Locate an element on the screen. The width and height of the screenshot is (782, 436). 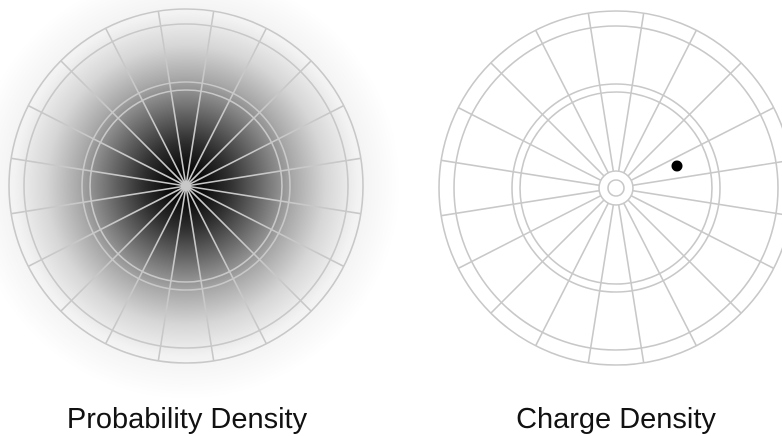
probability-density-caption: Probability Density is located at coordinates (187, 419).